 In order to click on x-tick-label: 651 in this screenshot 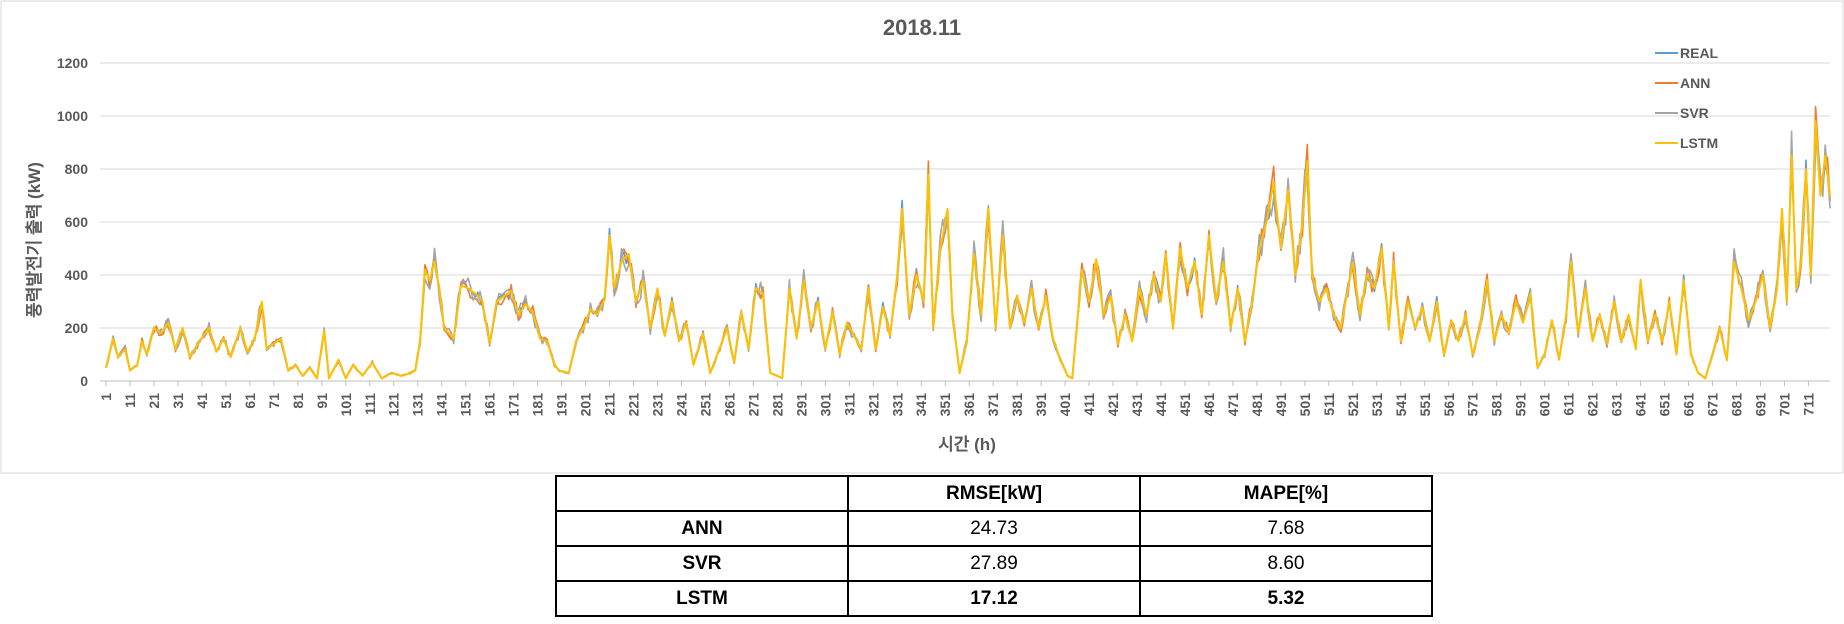, I will do `click(1665, 405)`.